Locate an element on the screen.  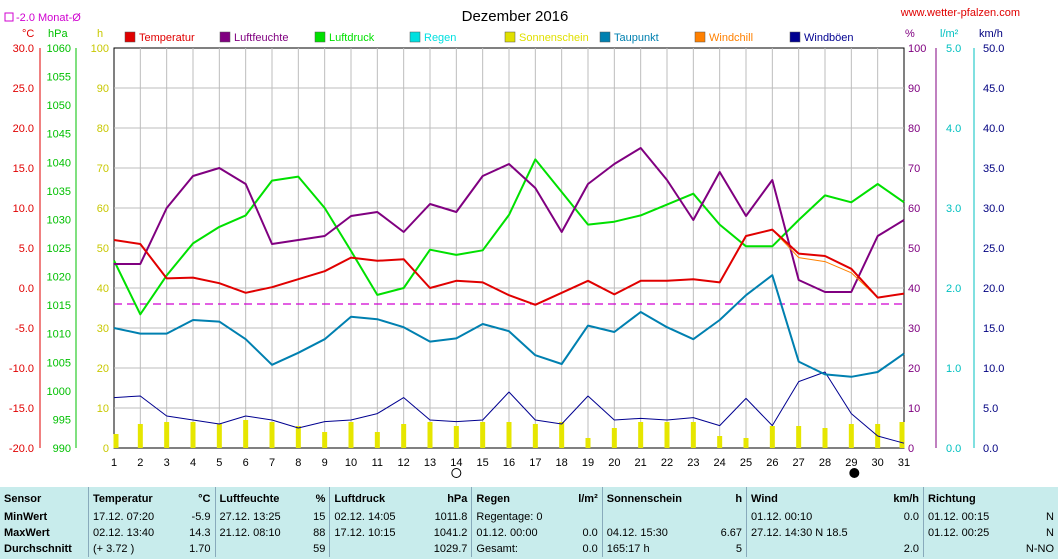
humidity-tick-label: 50 is located at coordinates (914, 249).